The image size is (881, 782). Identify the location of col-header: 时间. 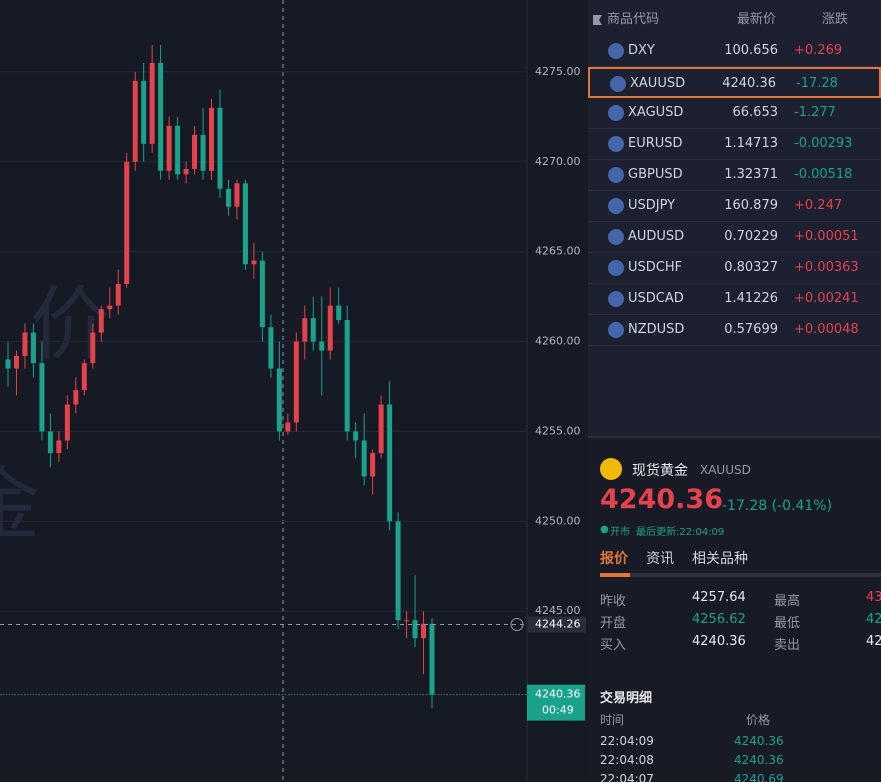
(612, 720).